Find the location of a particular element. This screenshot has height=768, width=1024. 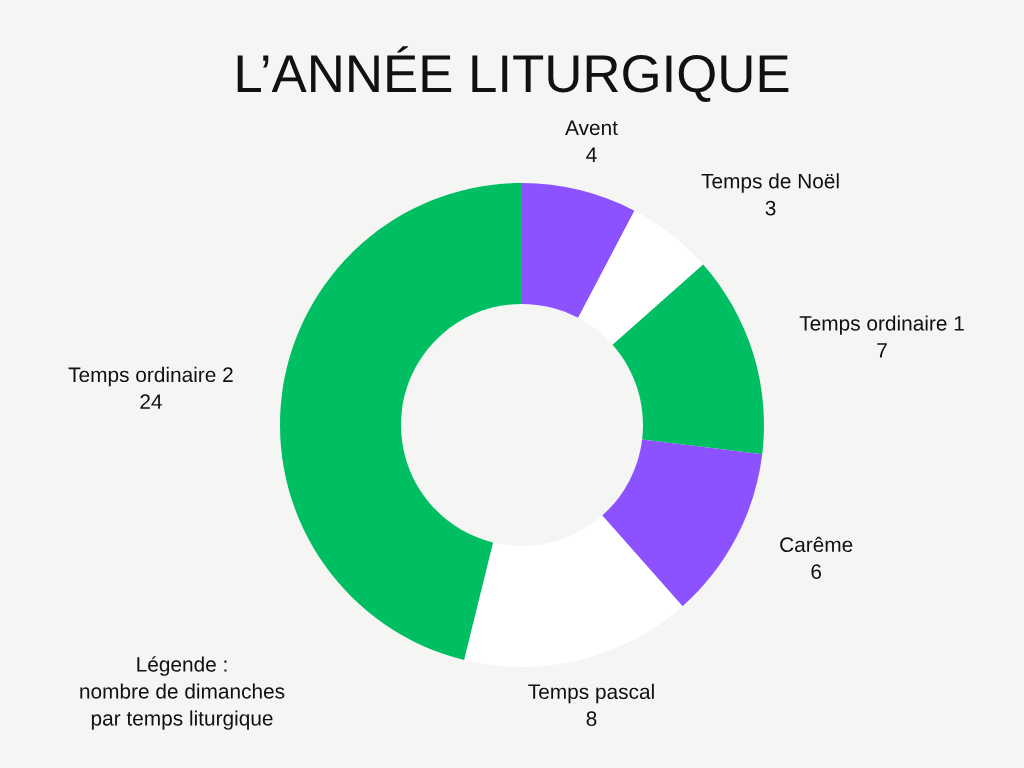

data-label: 8 is located at coordinates (591, 719).